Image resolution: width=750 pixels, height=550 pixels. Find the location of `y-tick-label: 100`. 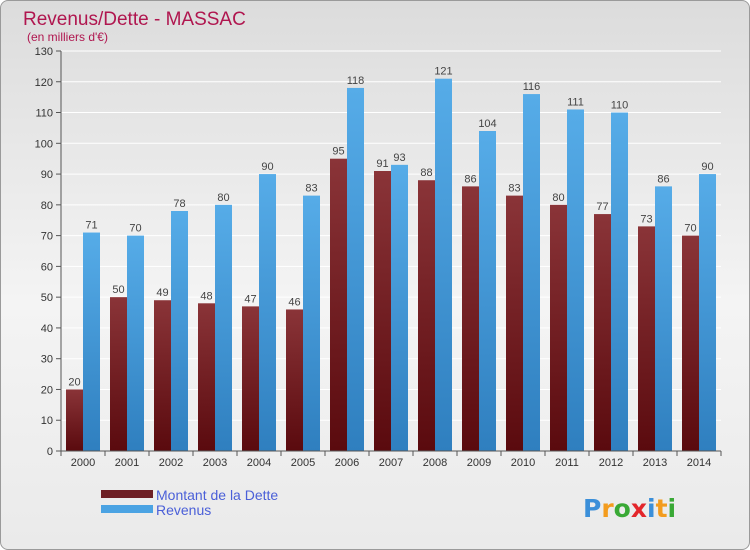

y-tick-label: 100 is located at coordinates (44, 144).